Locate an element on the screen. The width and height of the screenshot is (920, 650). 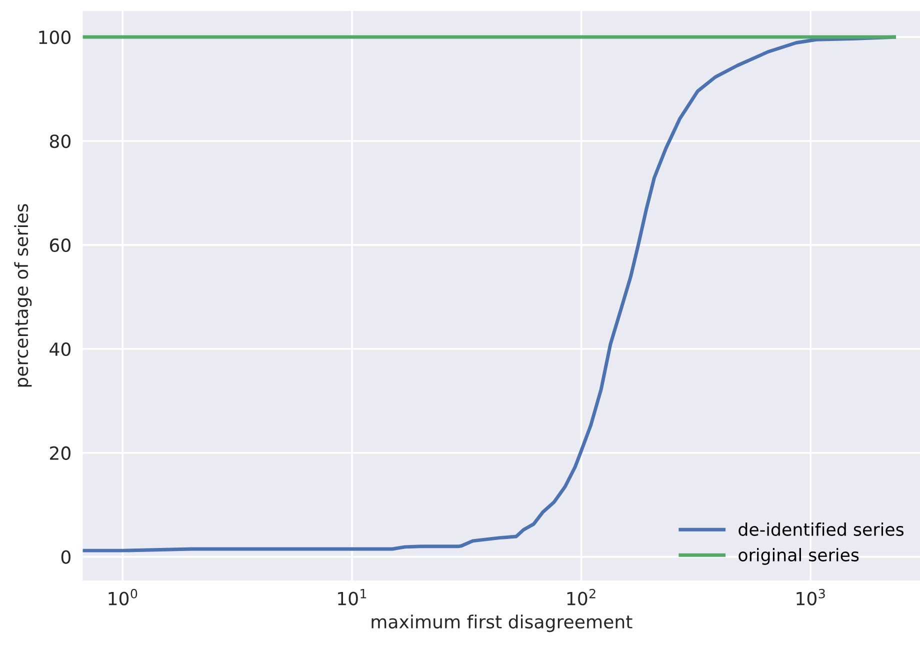
y-axis-title: percentage of series is located at coordinates (23, 295).